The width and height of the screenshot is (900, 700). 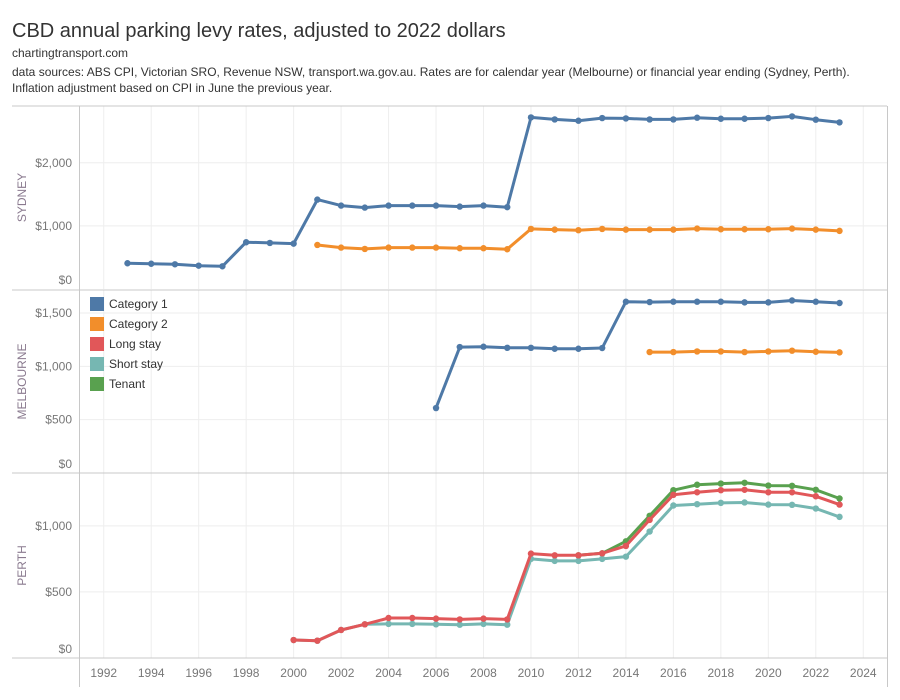 I want to click on y-tick-label: $500, so click(x=58, y=592).